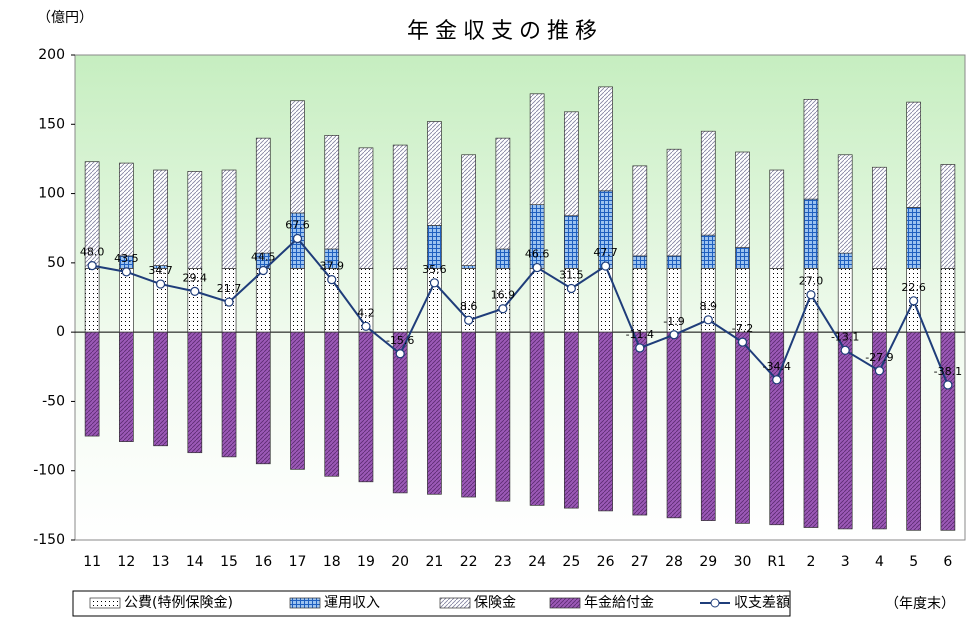 This screenshot has width=971, height=624. Describe the element at coordinates (51, 124) in the screenshot. I see `y-tick-label: 150` at that location.